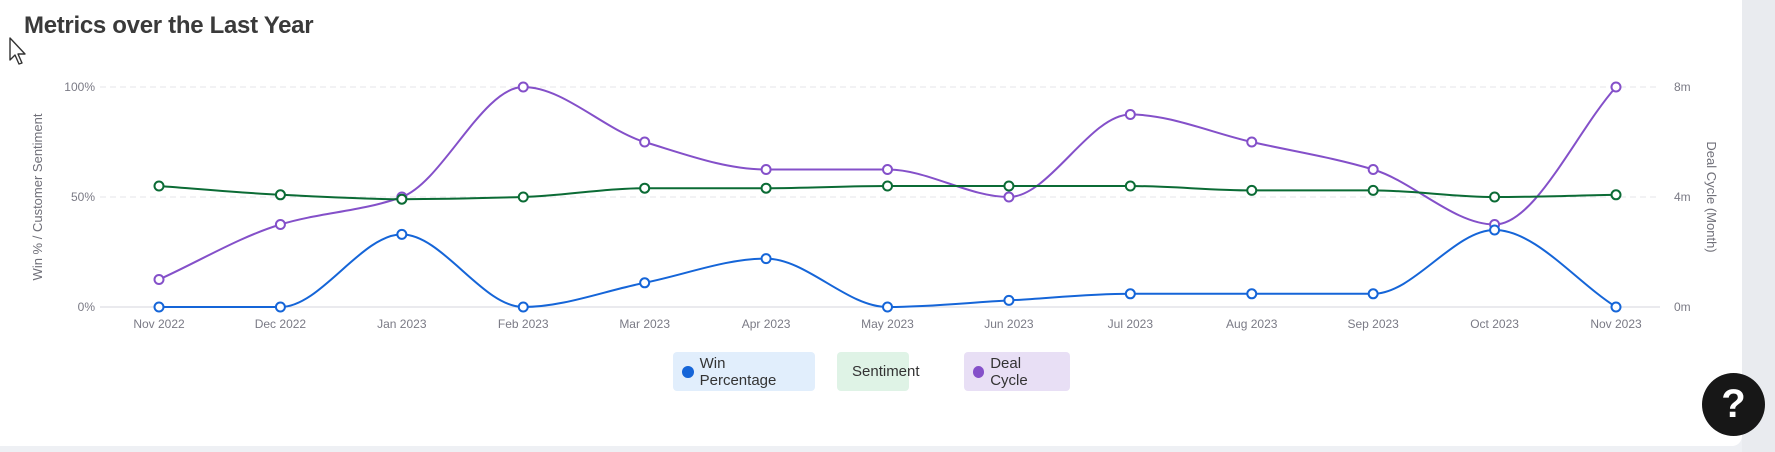  I want to click on x-tick-label: Aug 2023, so click(1252, 324).